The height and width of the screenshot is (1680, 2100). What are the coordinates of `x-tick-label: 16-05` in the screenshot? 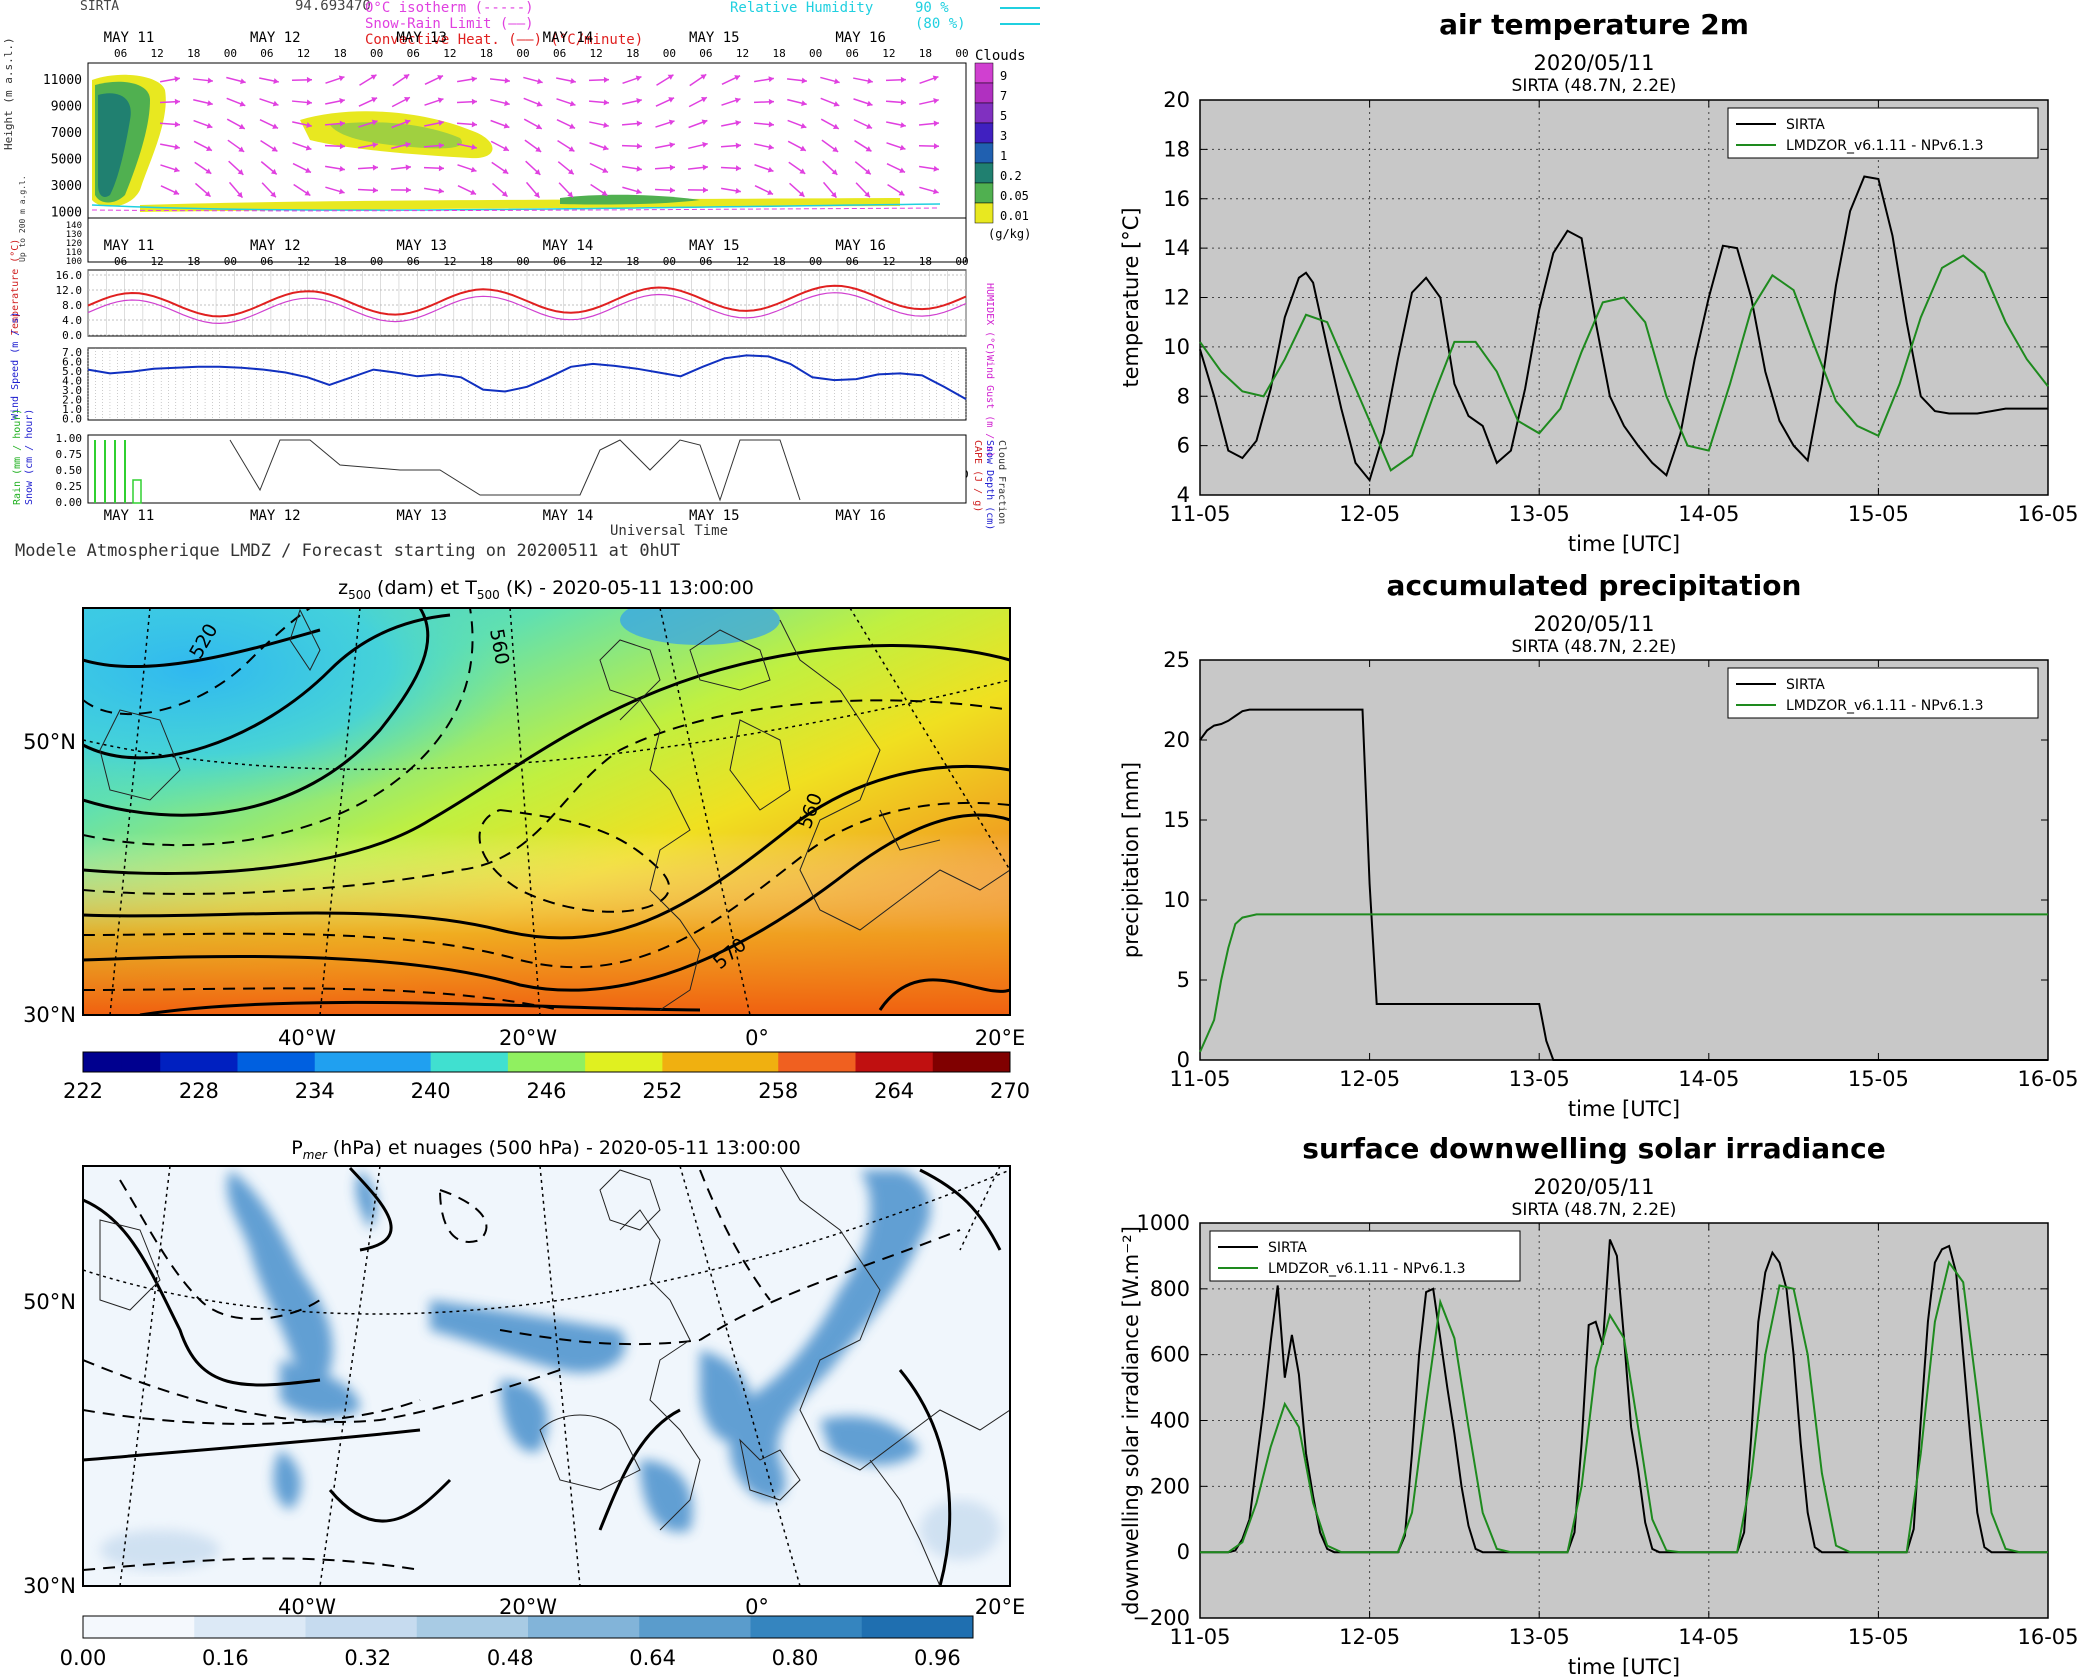 It's located at (2047, 1637).